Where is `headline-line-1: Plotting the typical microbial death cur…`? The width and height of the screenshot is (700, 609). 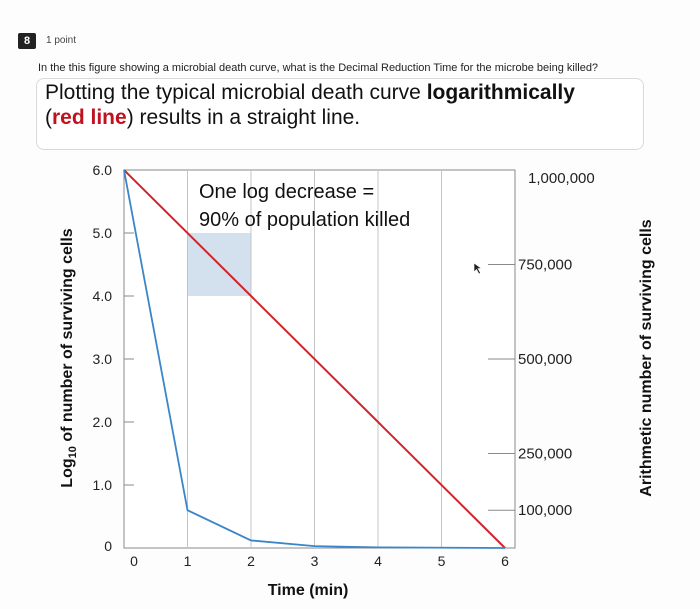
headline-line-1: Plotting the typical microbial death cur… is located at coordinates (310, 93).